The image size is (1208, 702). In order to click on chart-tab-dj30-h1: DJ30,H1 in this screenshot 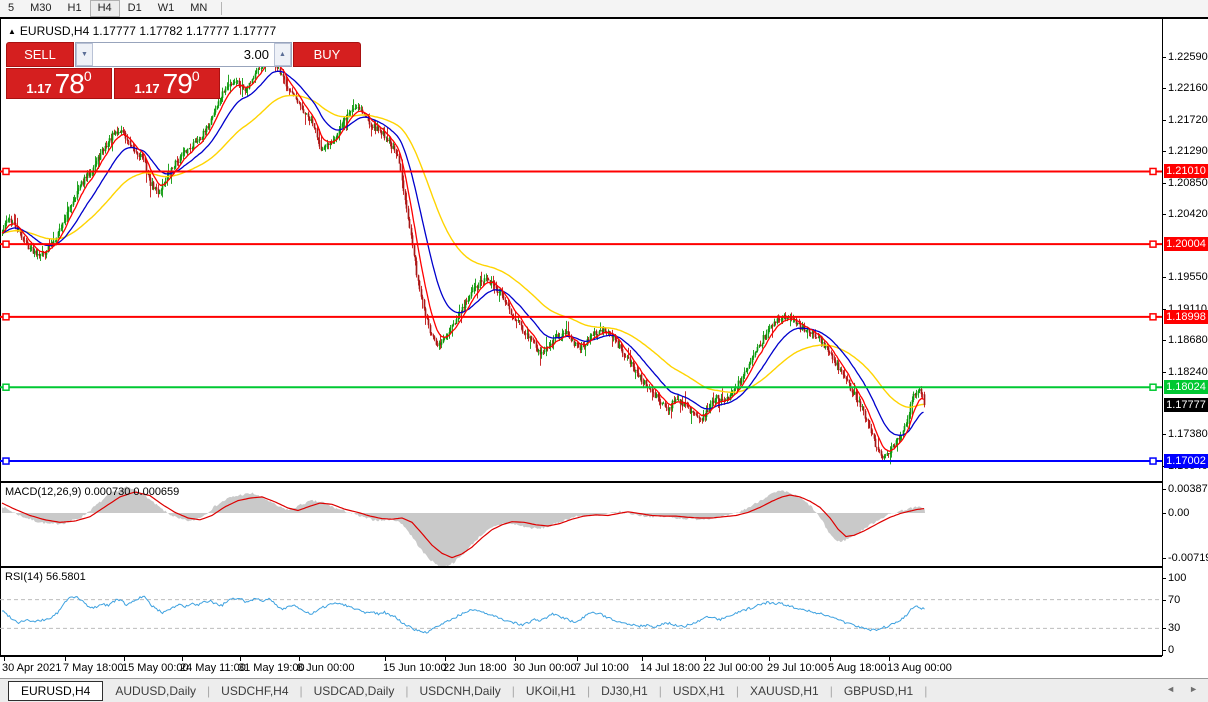, I will do `click(624, 691)`.